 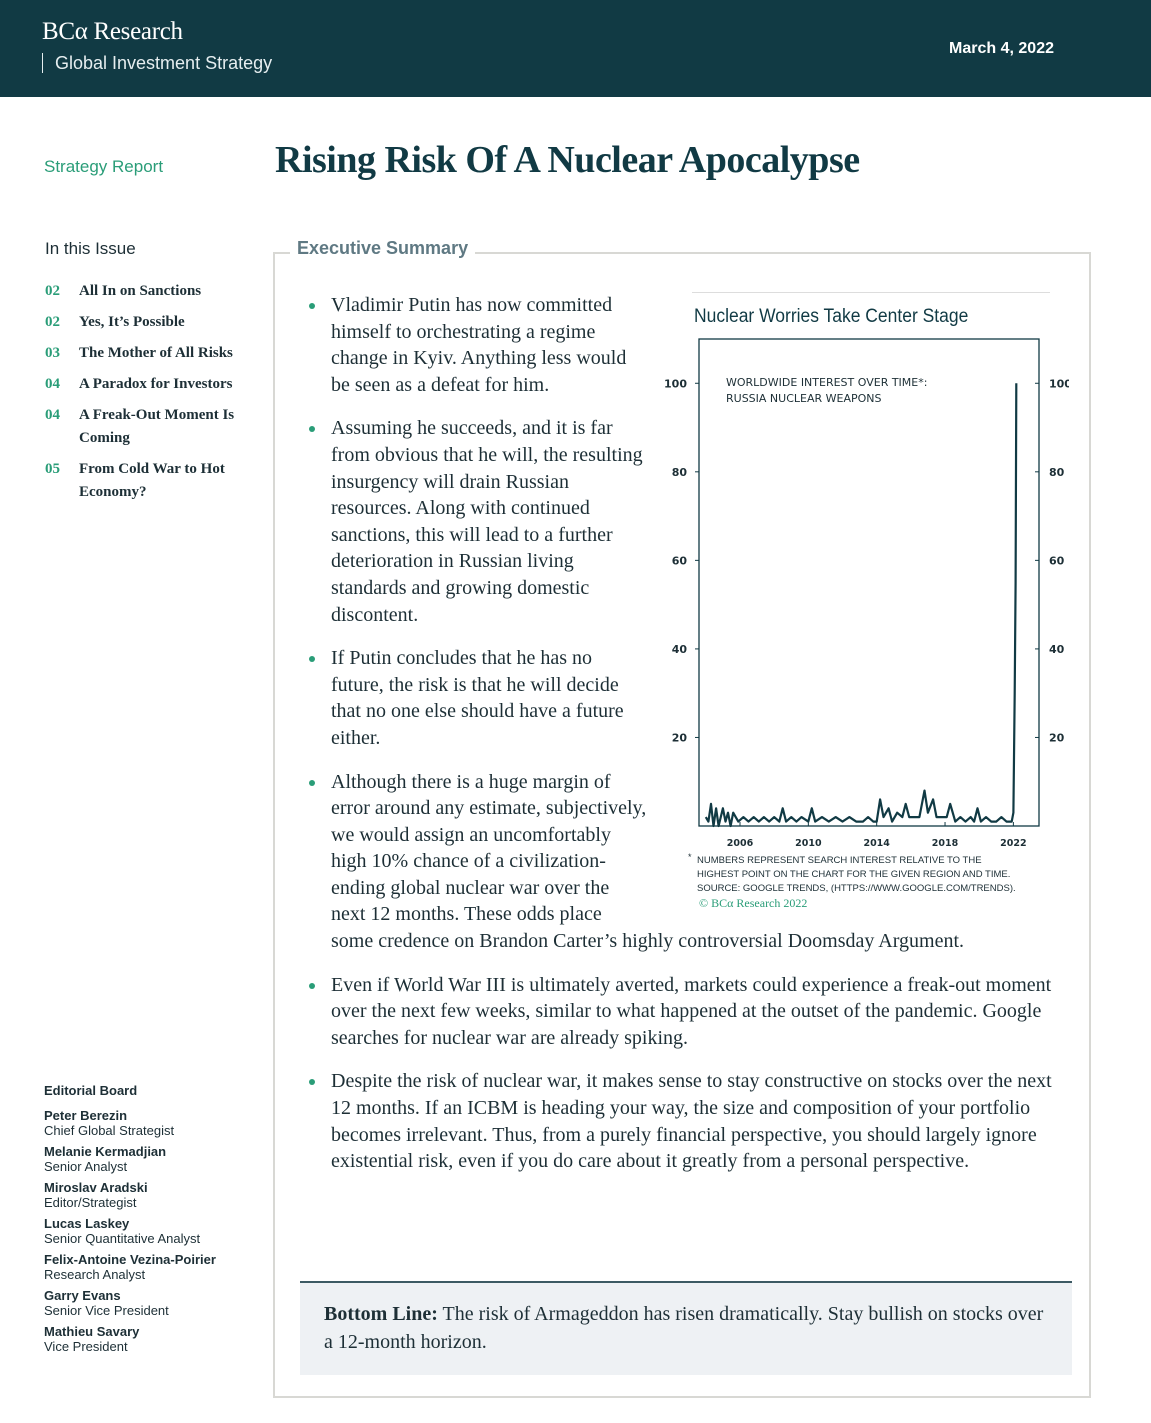 What do you see at coordinates (52, 469) in the screenshot?
I see `toc-page: 05` at bounding box center [52, 469].